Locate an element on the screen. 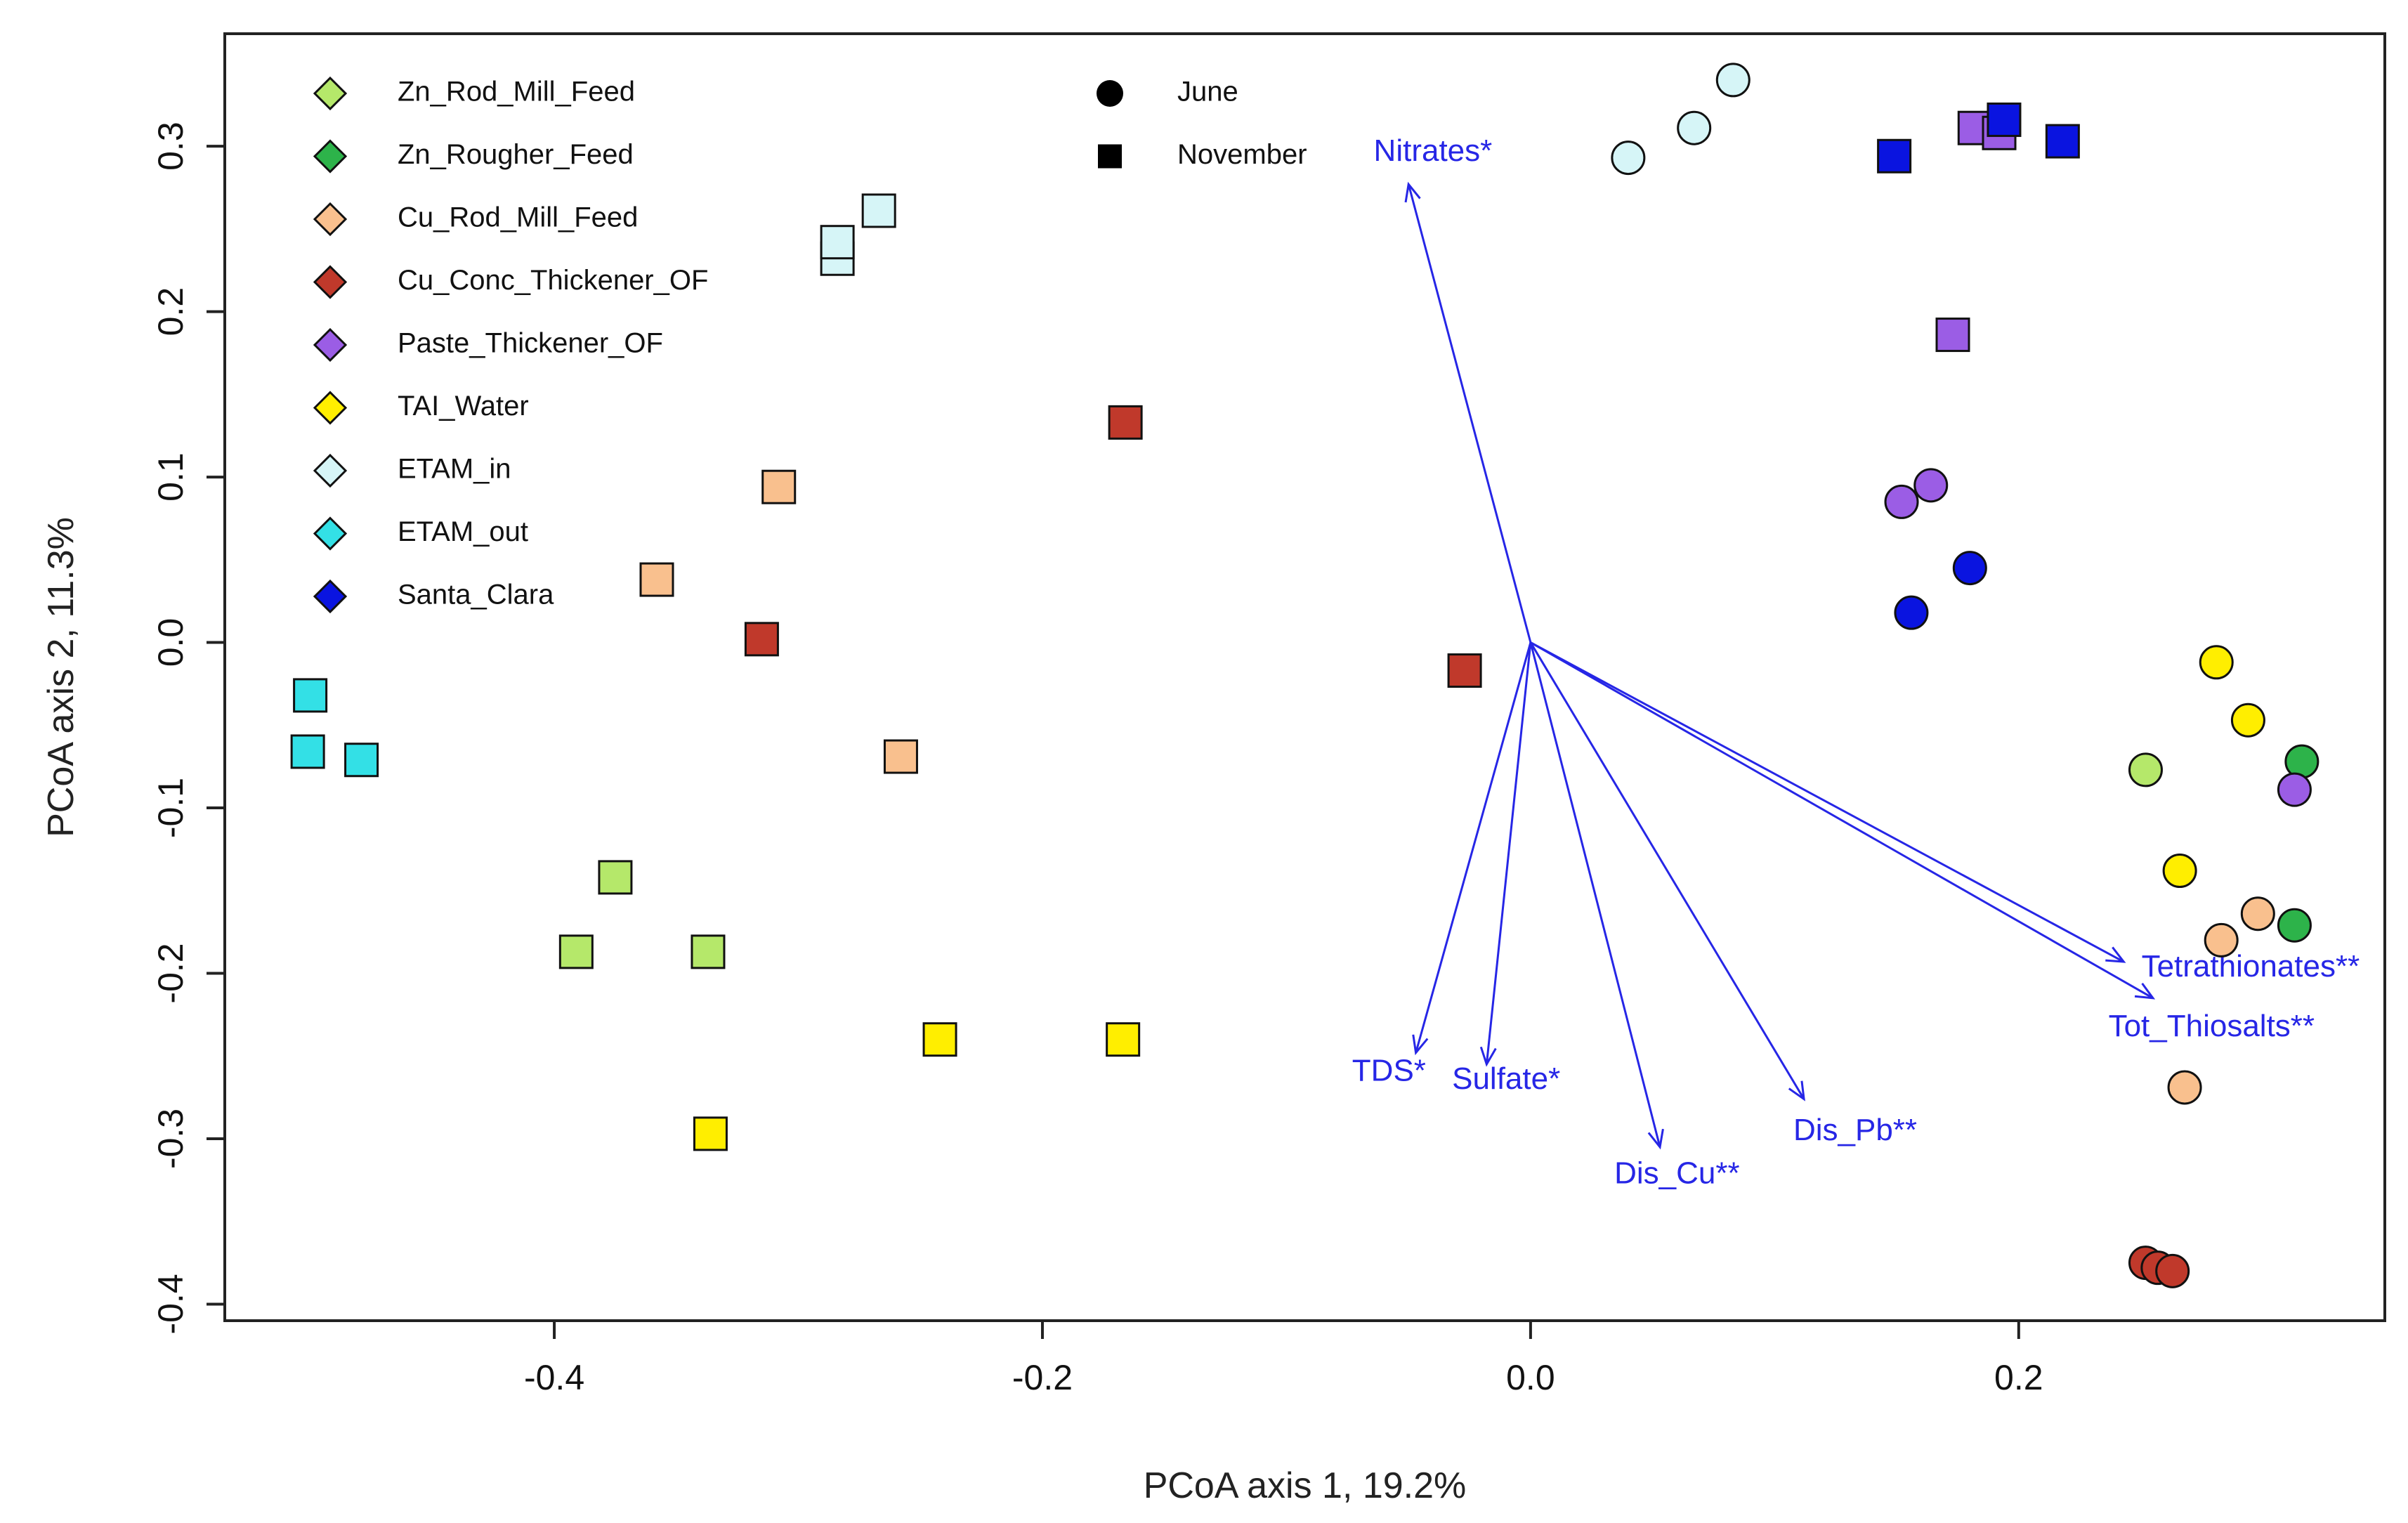 This screenshot has width=2408, height=1523. legend-label: ETAM_in is located at coordinates (455, 469).